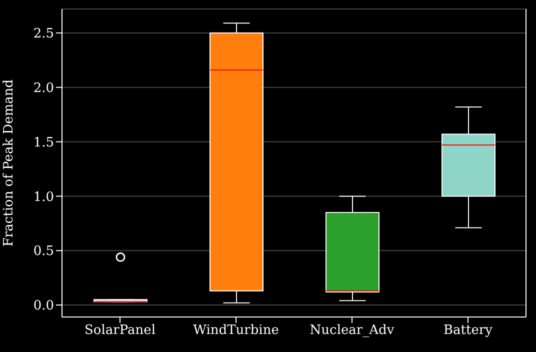  I want to click on y-tick-label: 2.5, so click(43, 34).